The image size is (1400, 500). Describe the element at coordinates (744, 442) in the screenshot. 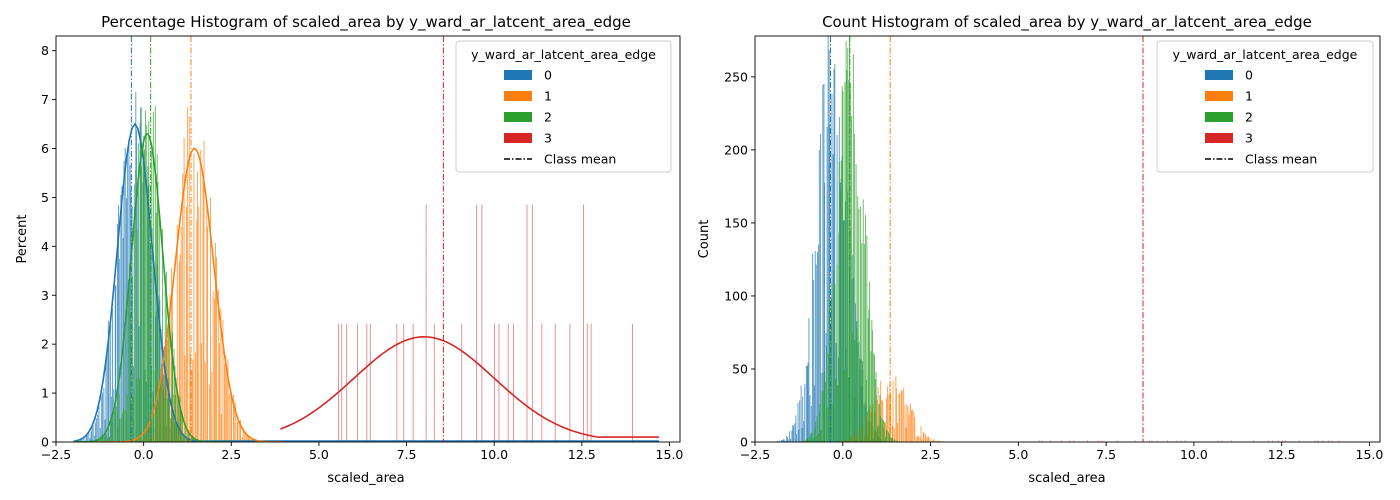

I see `y-tick-label: 0` at that location.